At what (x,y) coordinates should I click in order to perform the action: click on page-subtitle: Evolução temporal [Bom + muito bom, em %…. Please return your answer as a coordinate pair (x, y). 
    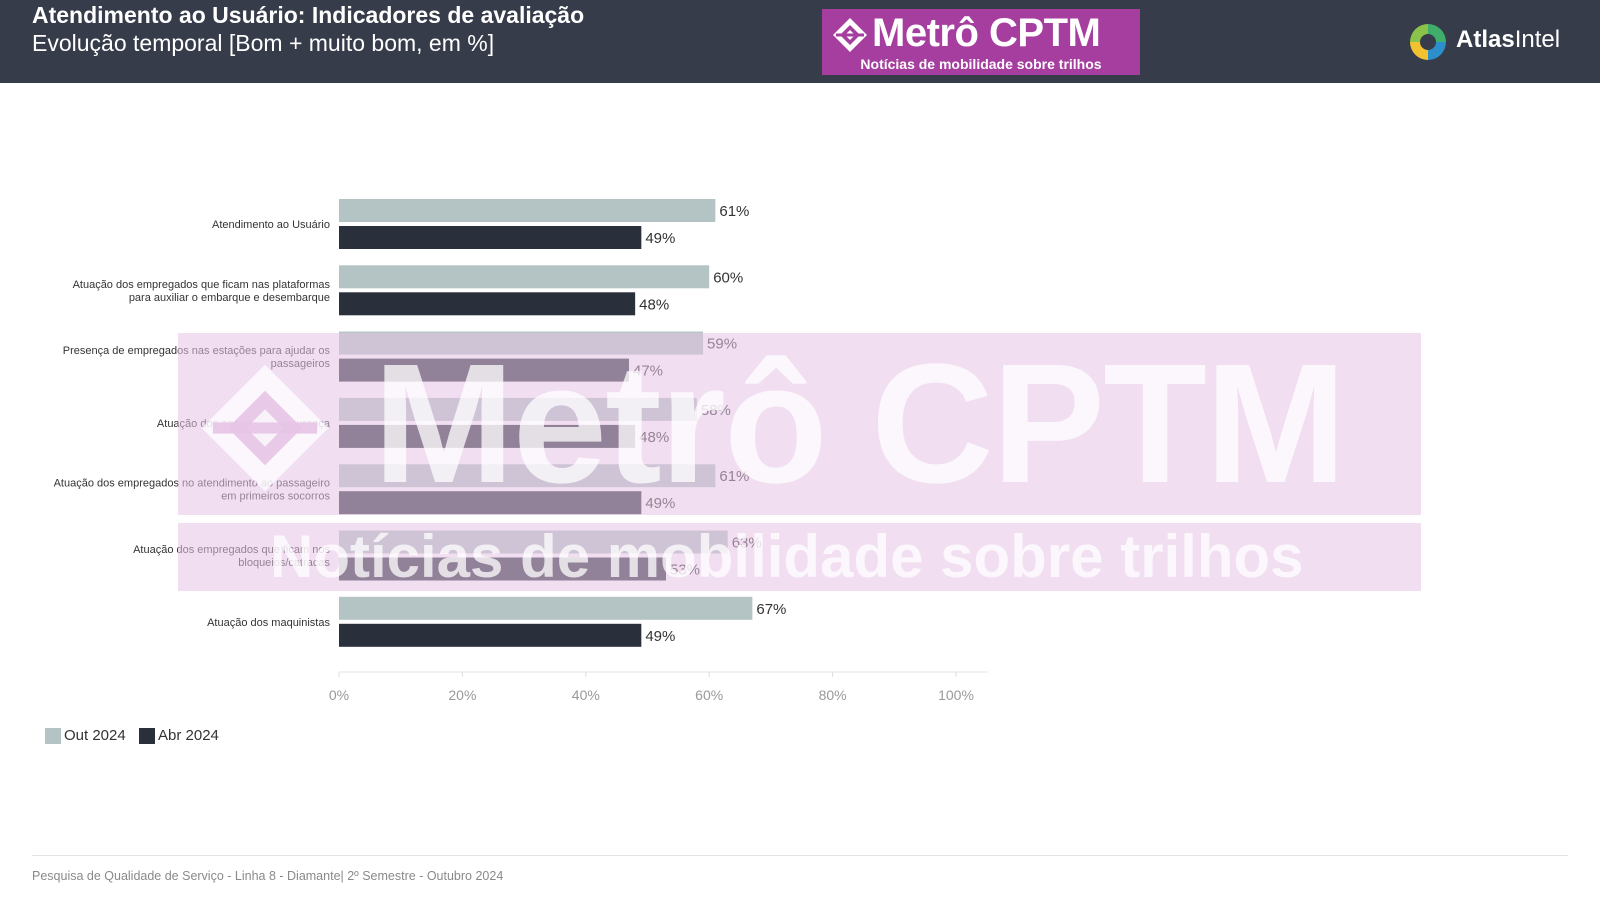
    Looking at the image, I should click on (263, 43).